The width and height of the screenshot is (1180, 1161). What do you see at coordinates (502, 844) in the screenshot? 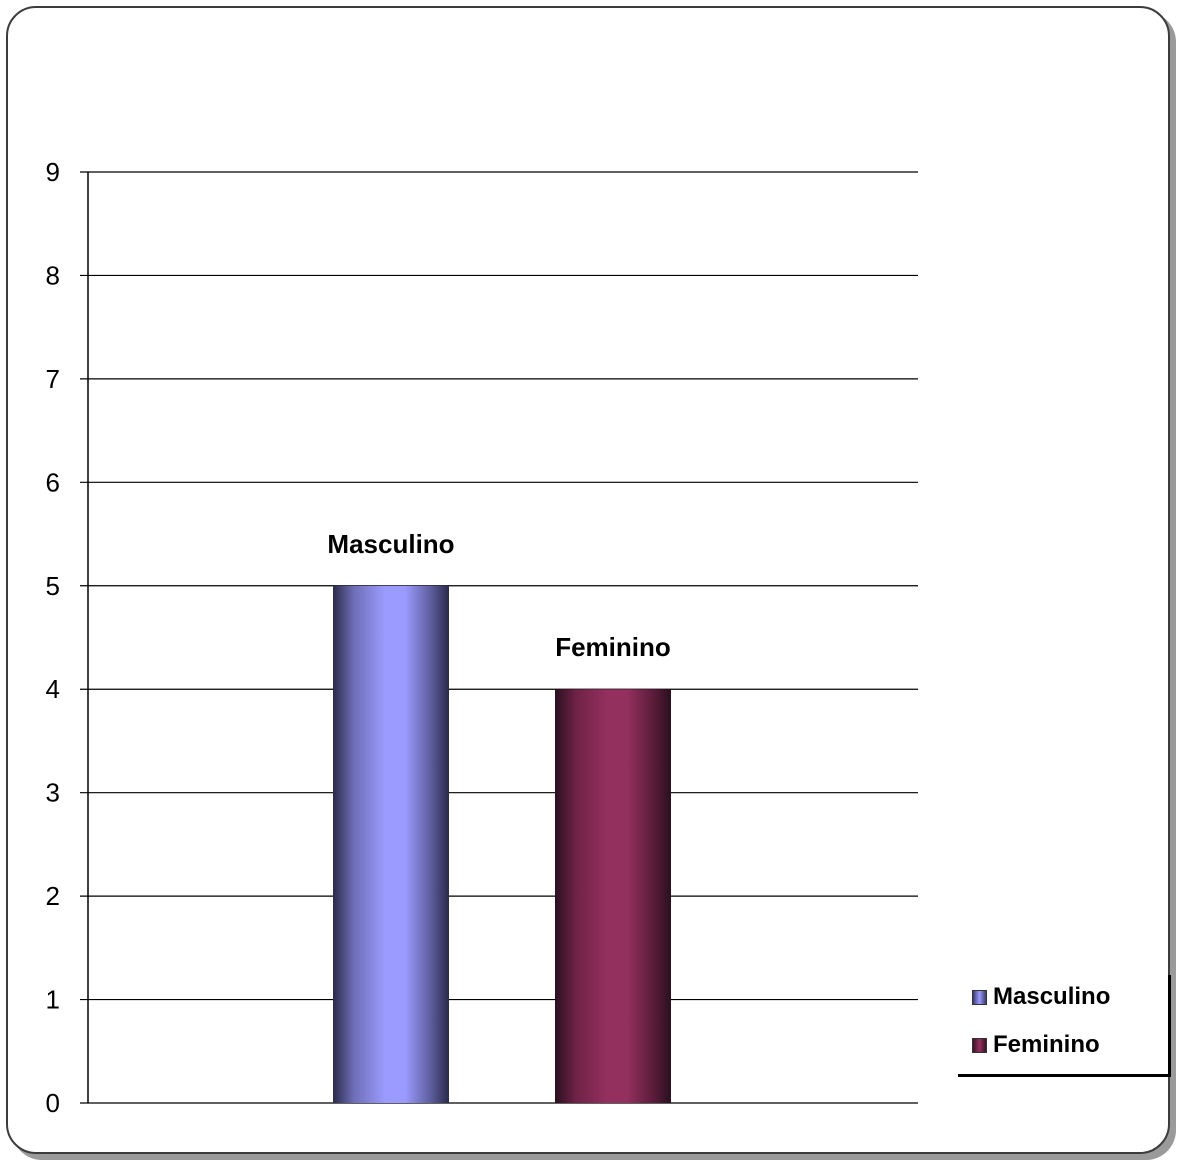
I see `bars` at bounding box center [502, 844].